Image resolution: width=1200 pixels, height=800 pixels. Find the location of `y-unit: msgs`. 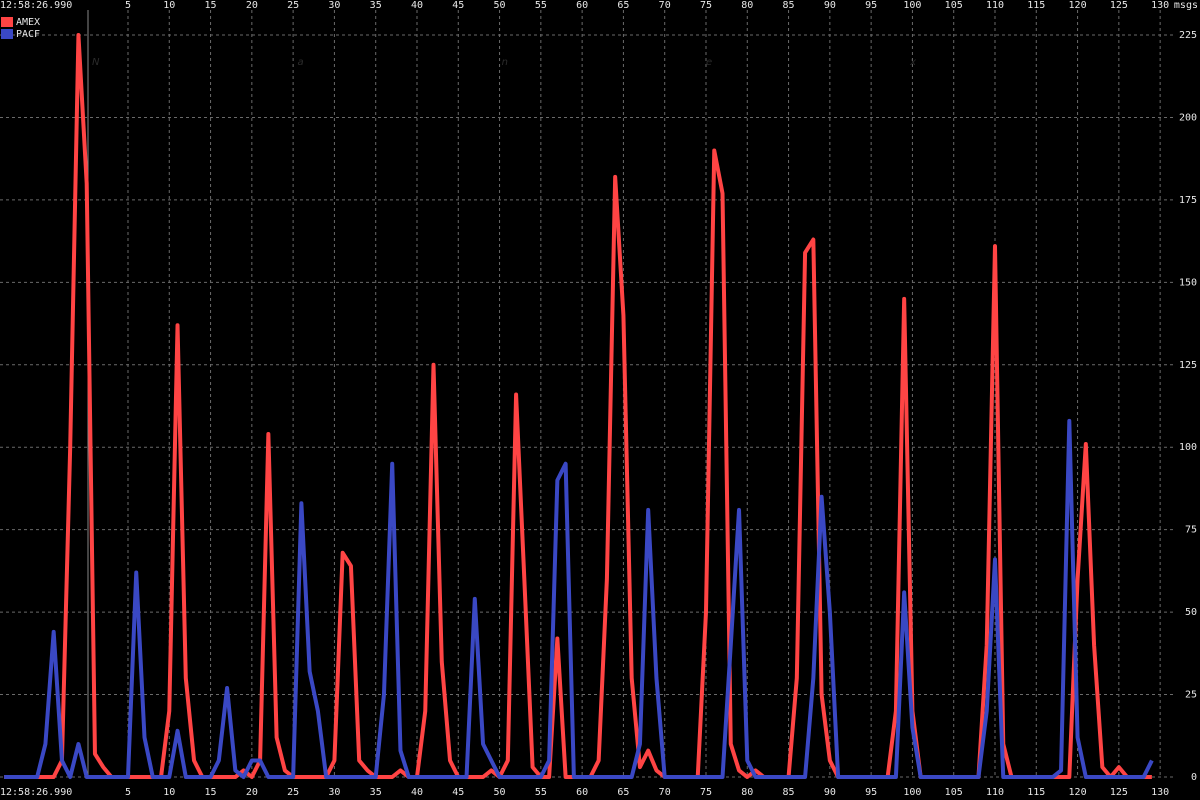

y-unit: msgs is located at coordinates (1186, 5).